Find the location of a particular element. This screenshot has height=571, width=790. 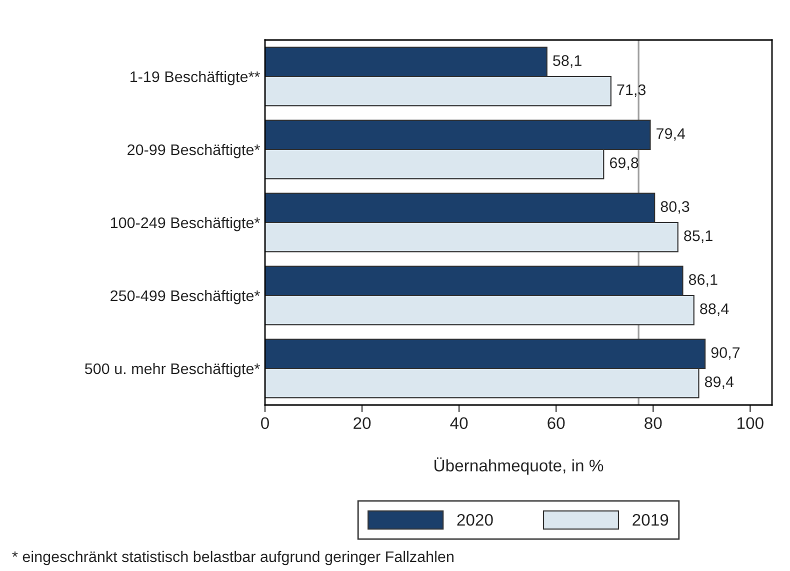

data-label: 85,1 is located at coordinates (698, 237).